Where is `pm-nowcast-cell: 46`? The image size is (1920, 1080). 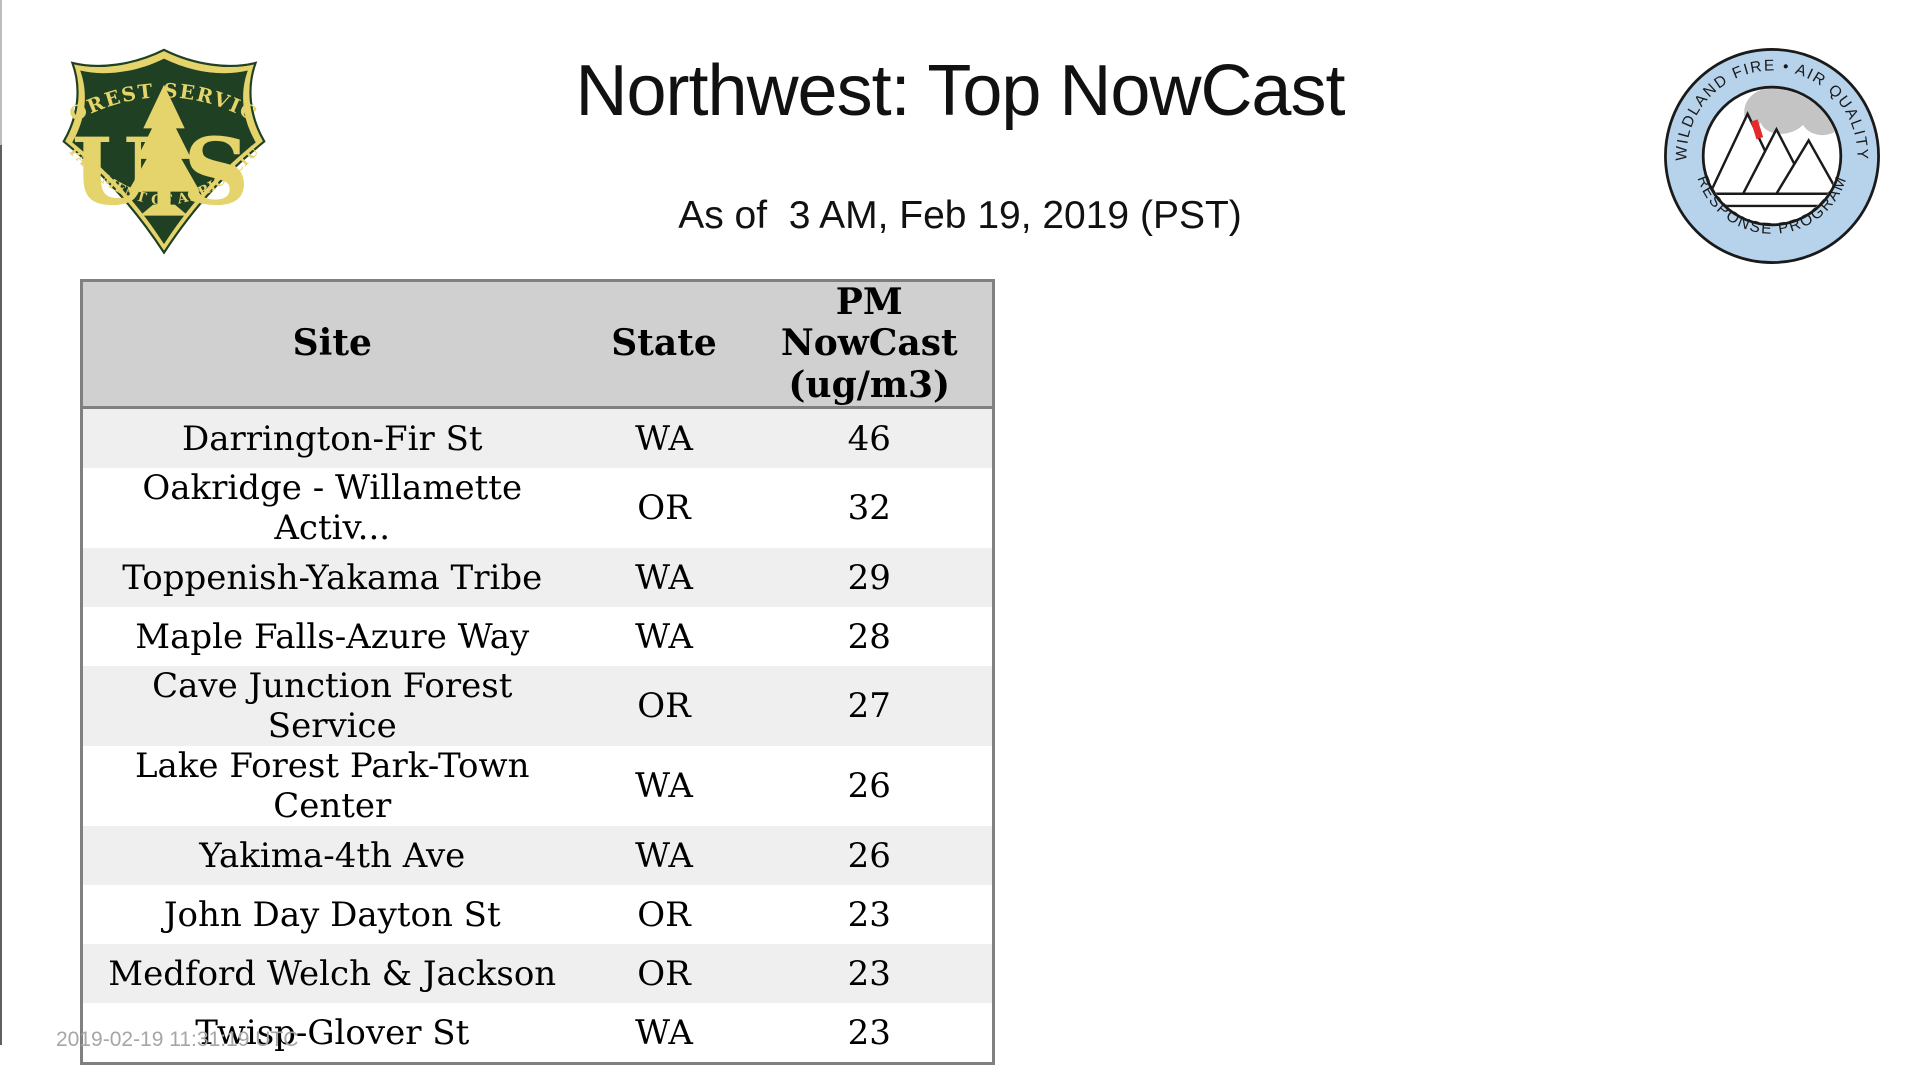 pm-nowcast-cell: 46 is located at coordinates (870, 437).